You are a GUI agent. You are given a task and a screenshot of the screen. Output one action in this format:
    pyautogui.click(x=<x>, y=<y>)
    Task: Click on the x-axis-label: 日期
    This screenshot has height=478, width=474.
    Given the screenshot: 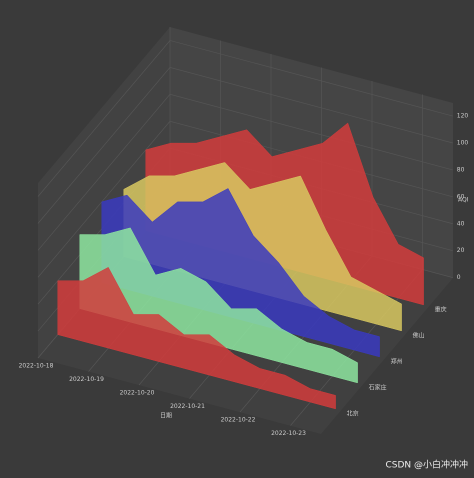 What is the action you would take?
    pyautogui.click(x=166, y=416)
    